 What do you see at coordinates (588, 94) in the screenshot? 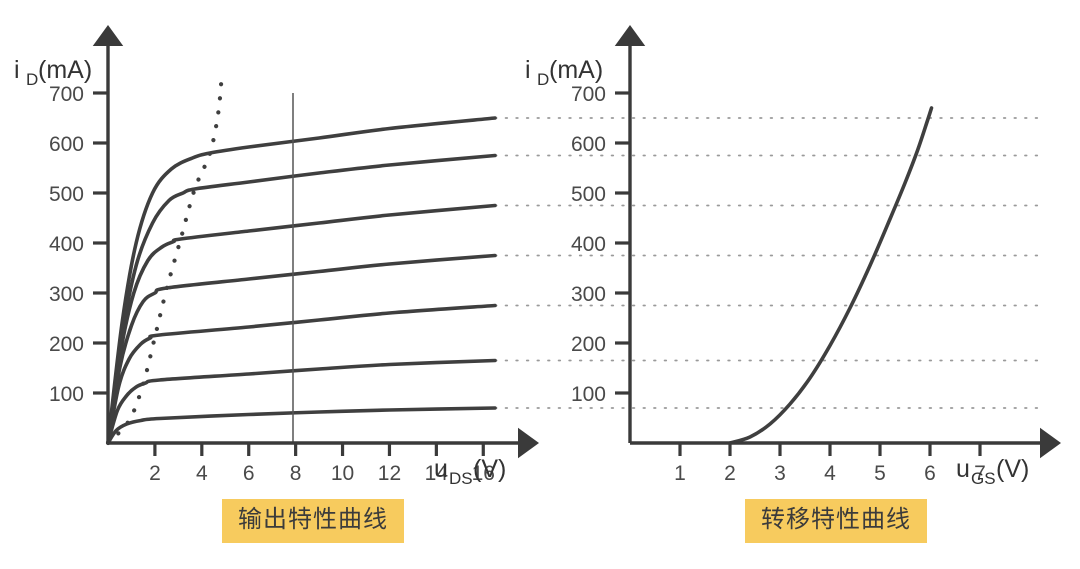
I see `y-tick-label-right: 700` at bounding box center [588, 94].